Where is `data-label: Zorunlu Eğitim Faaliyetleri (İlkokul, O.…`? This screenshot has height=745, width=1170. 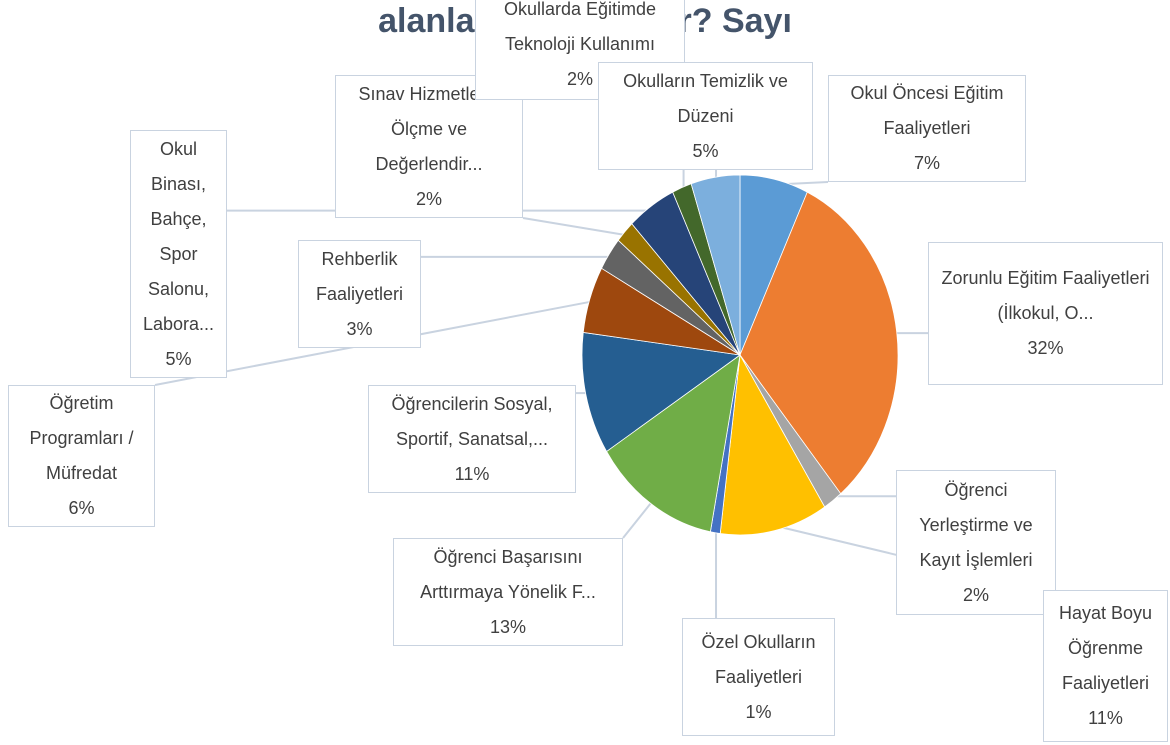 data-label: Zorunlu Eğitim Faaliyetleri (İlkokul, O.… is located at coordinates (1045, 313).